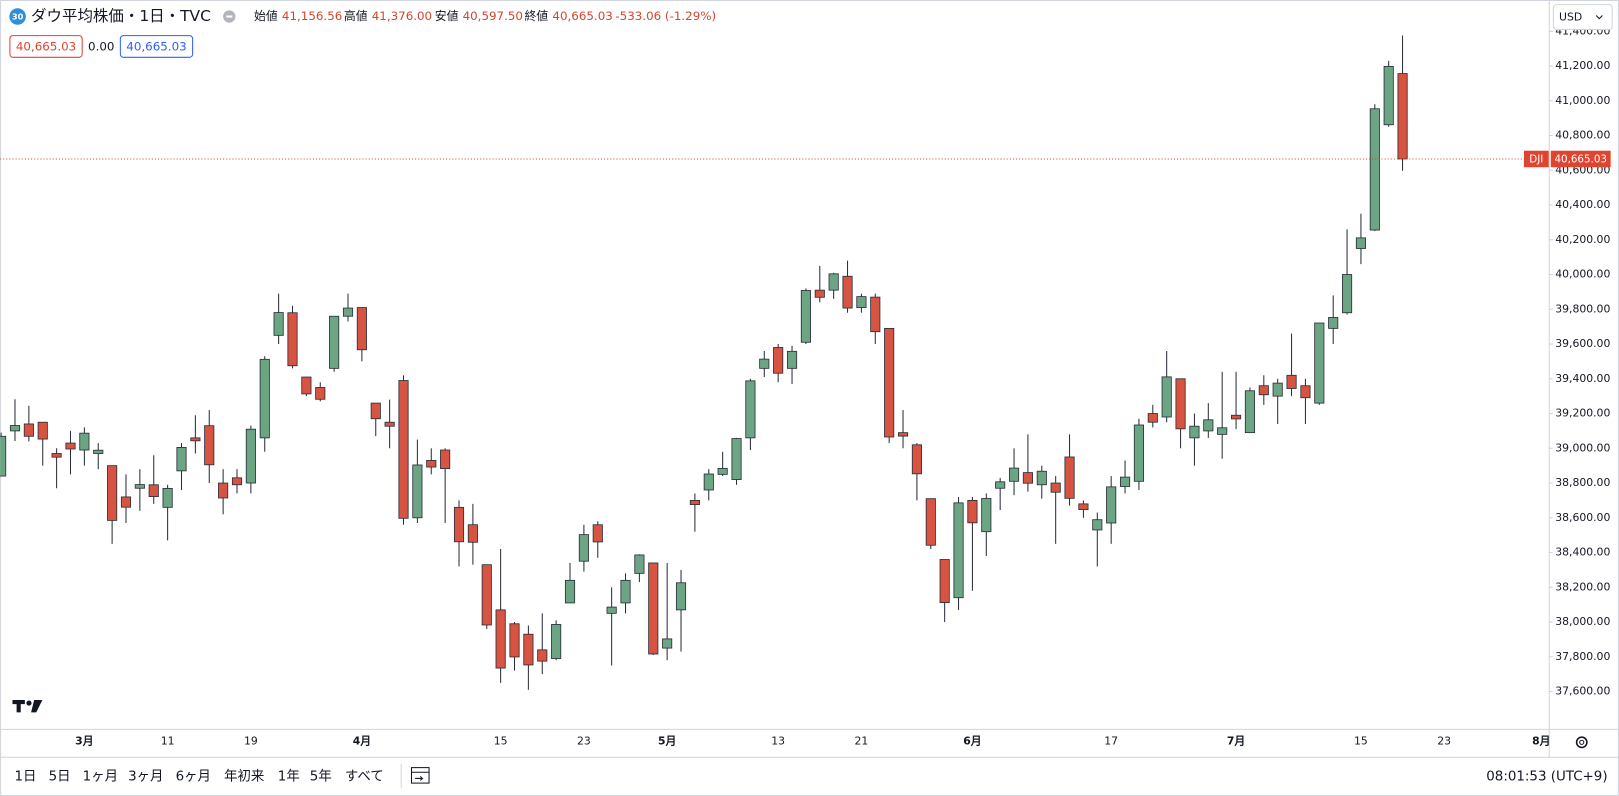  What do you see at coordinates (1599, 17) in the screenshot?
I see `dropdown-chevron` at bounding box center [1599, 17].